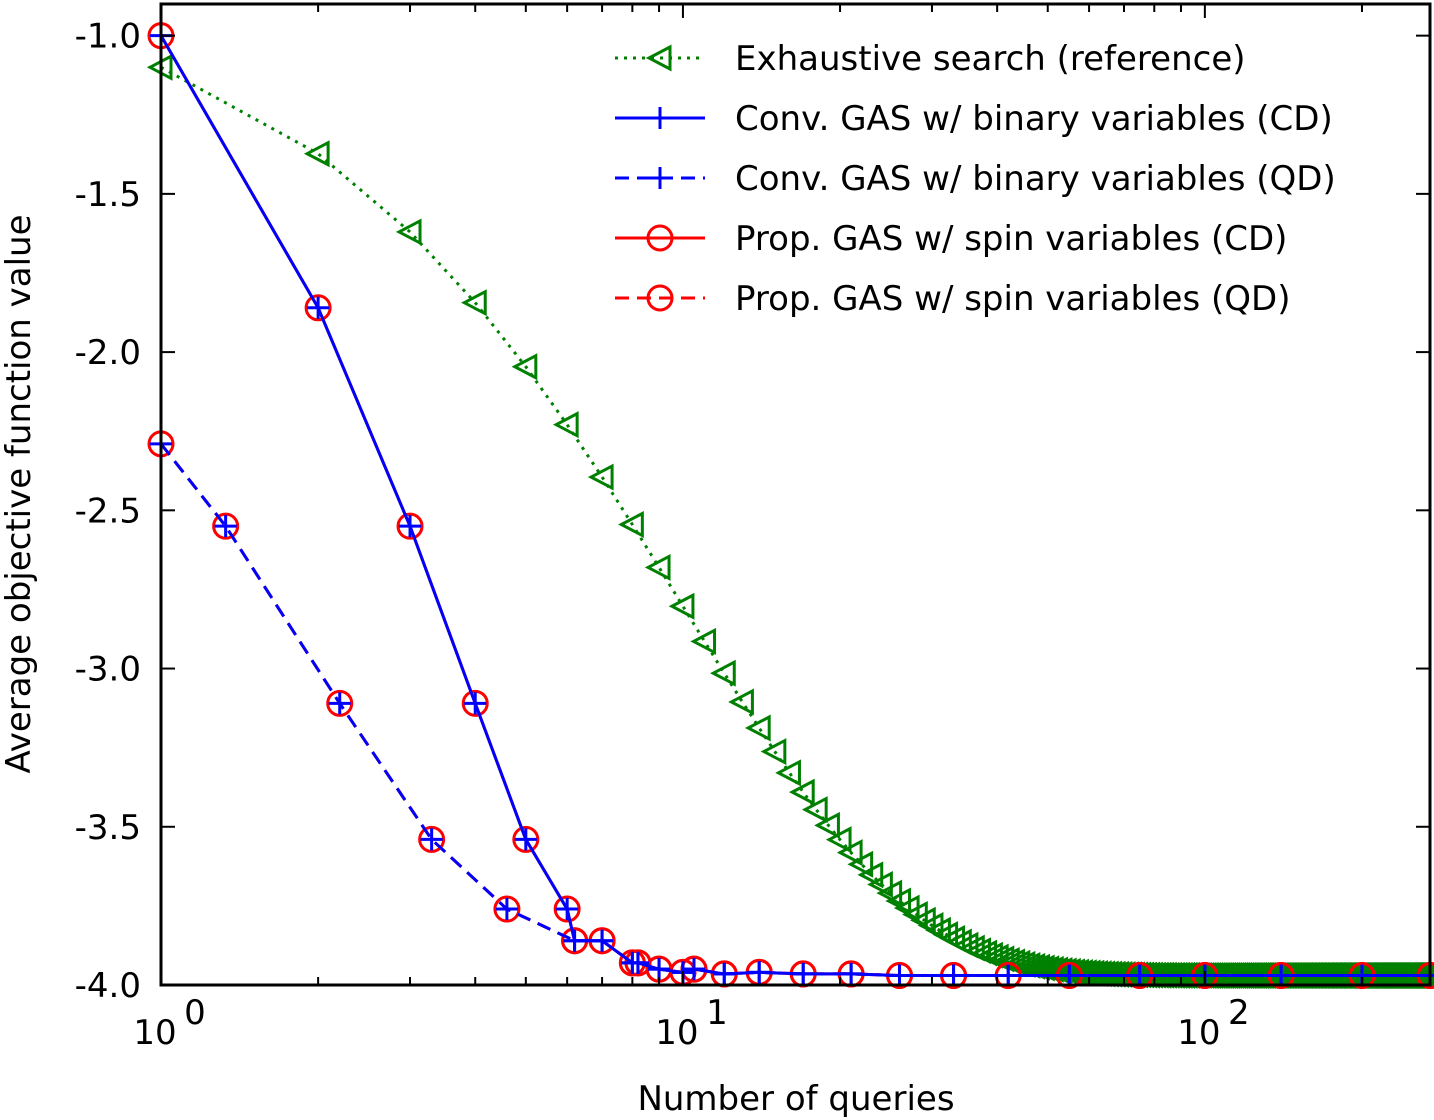 The image size is (1434, 1120). Describe the element at coordinates (795, 1099) in the screenshot. I see `x-axis-label: Number of queries` at that location.